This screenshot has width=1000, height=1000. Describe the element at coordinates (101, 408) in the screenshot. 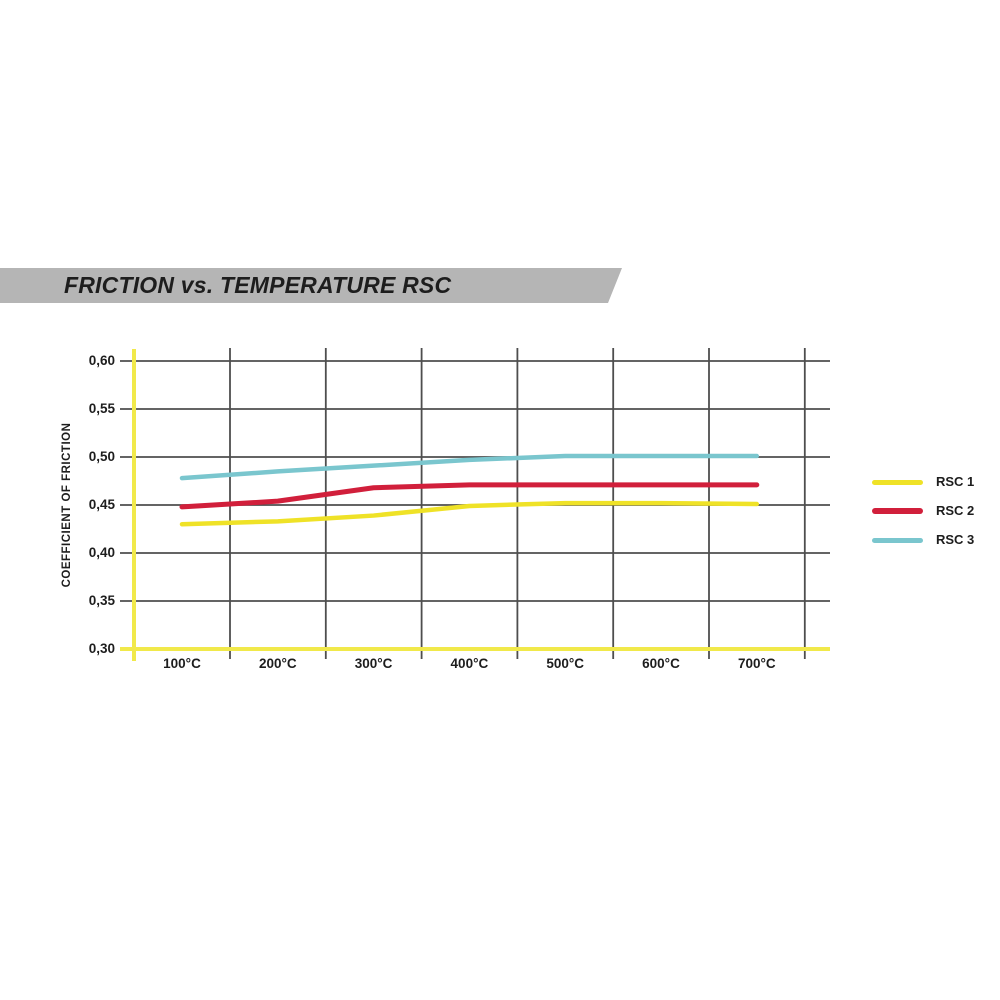

I see `y-tick-label: 0,55` at that location.